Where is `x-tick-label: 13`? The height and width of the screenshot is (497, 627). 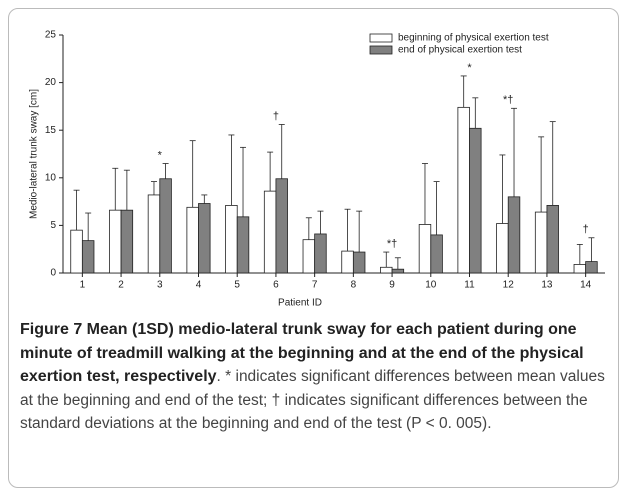
x-tick-label: 13 is located at coordinates (547, 285).